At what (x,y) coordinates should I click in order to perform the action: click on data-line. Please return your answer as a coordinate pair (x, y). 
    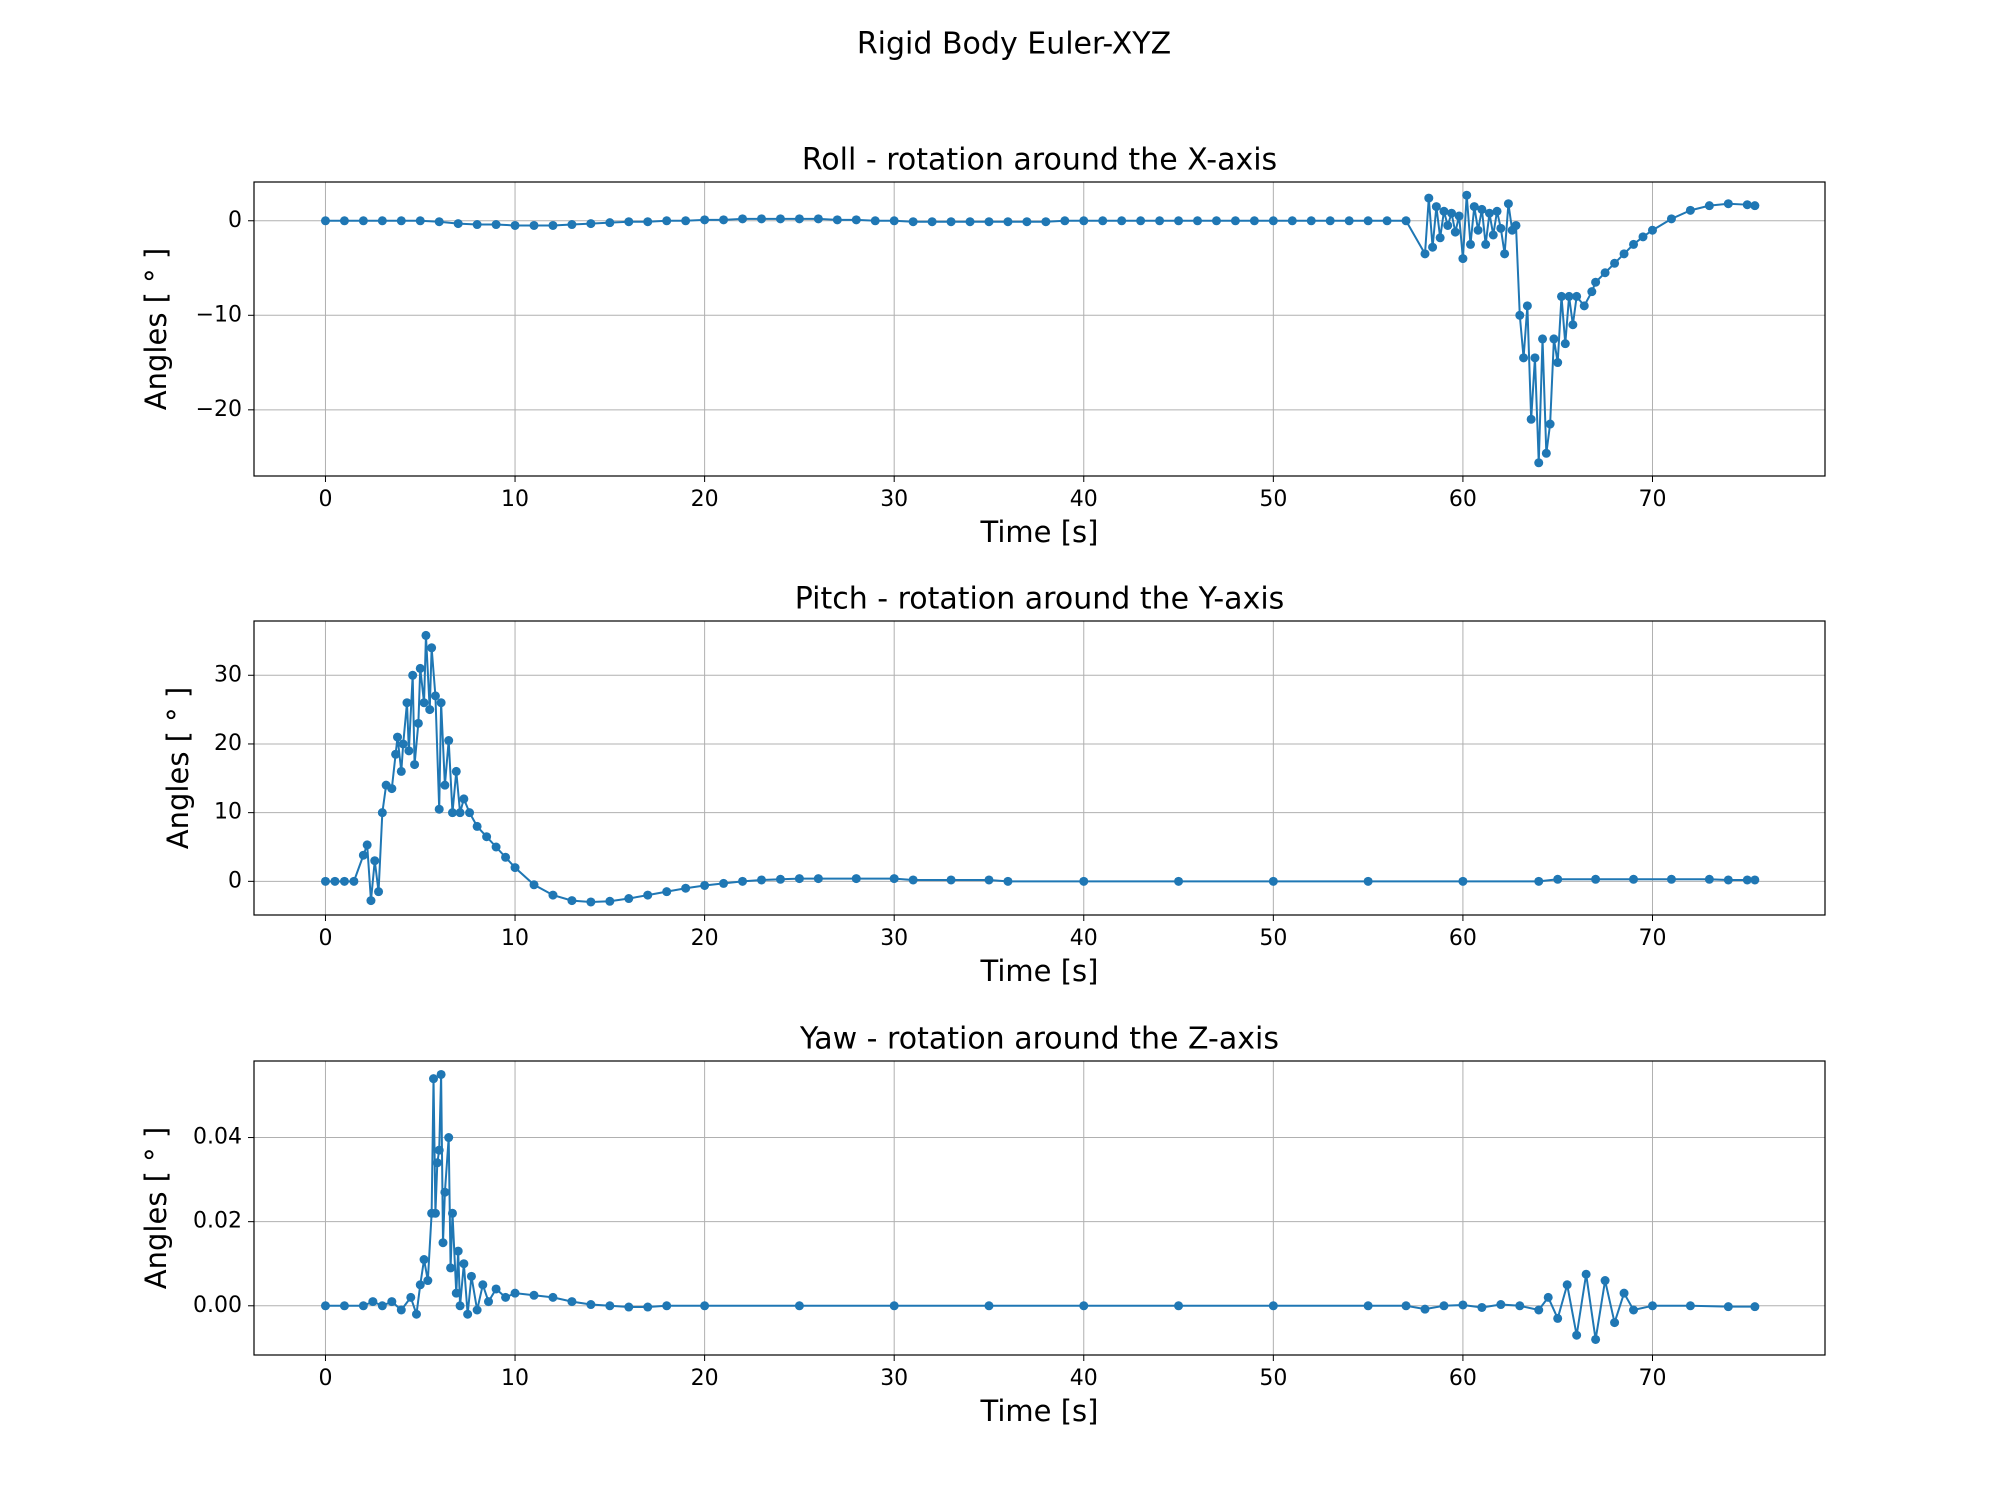
    Looking at the image, I should click on (1040, 1207).